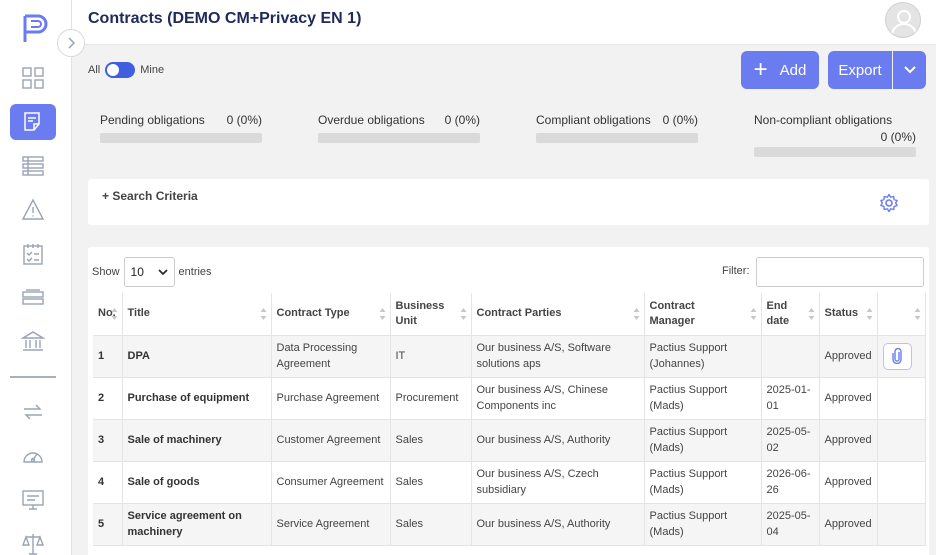 The width and height of the screenshot is (936, 555). I want to click on column-header-title: Title, so click(197, 314).